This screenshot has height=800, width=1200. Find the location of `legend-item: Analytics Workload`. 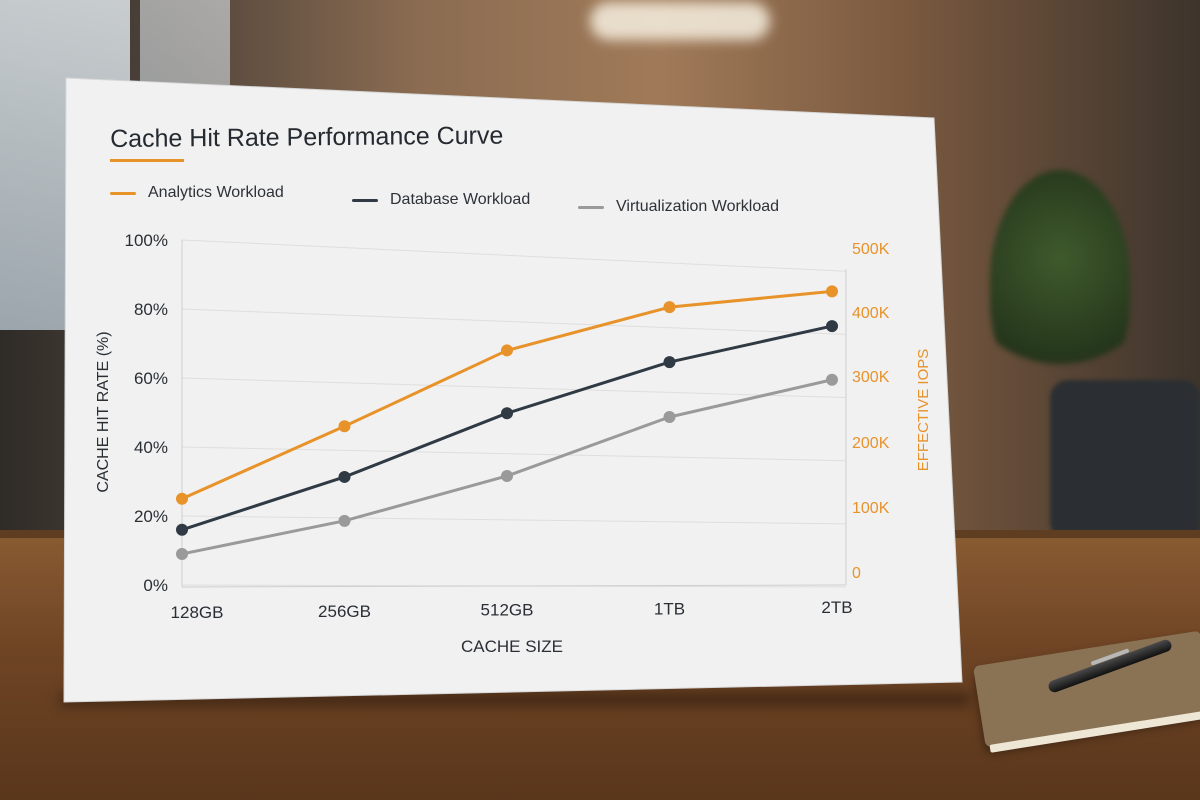

legend-item: Analytics Workload is located at coordinates (197, 193).